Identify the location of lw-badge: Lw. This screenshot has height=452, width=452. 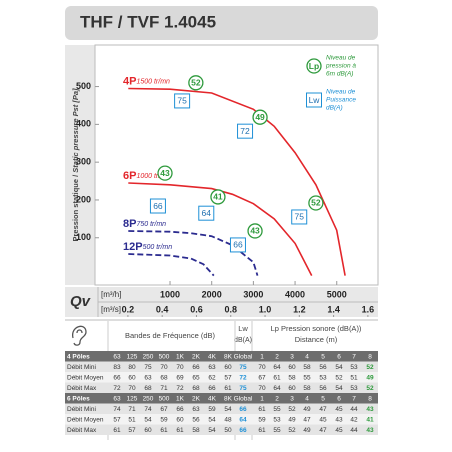
(314, 100).